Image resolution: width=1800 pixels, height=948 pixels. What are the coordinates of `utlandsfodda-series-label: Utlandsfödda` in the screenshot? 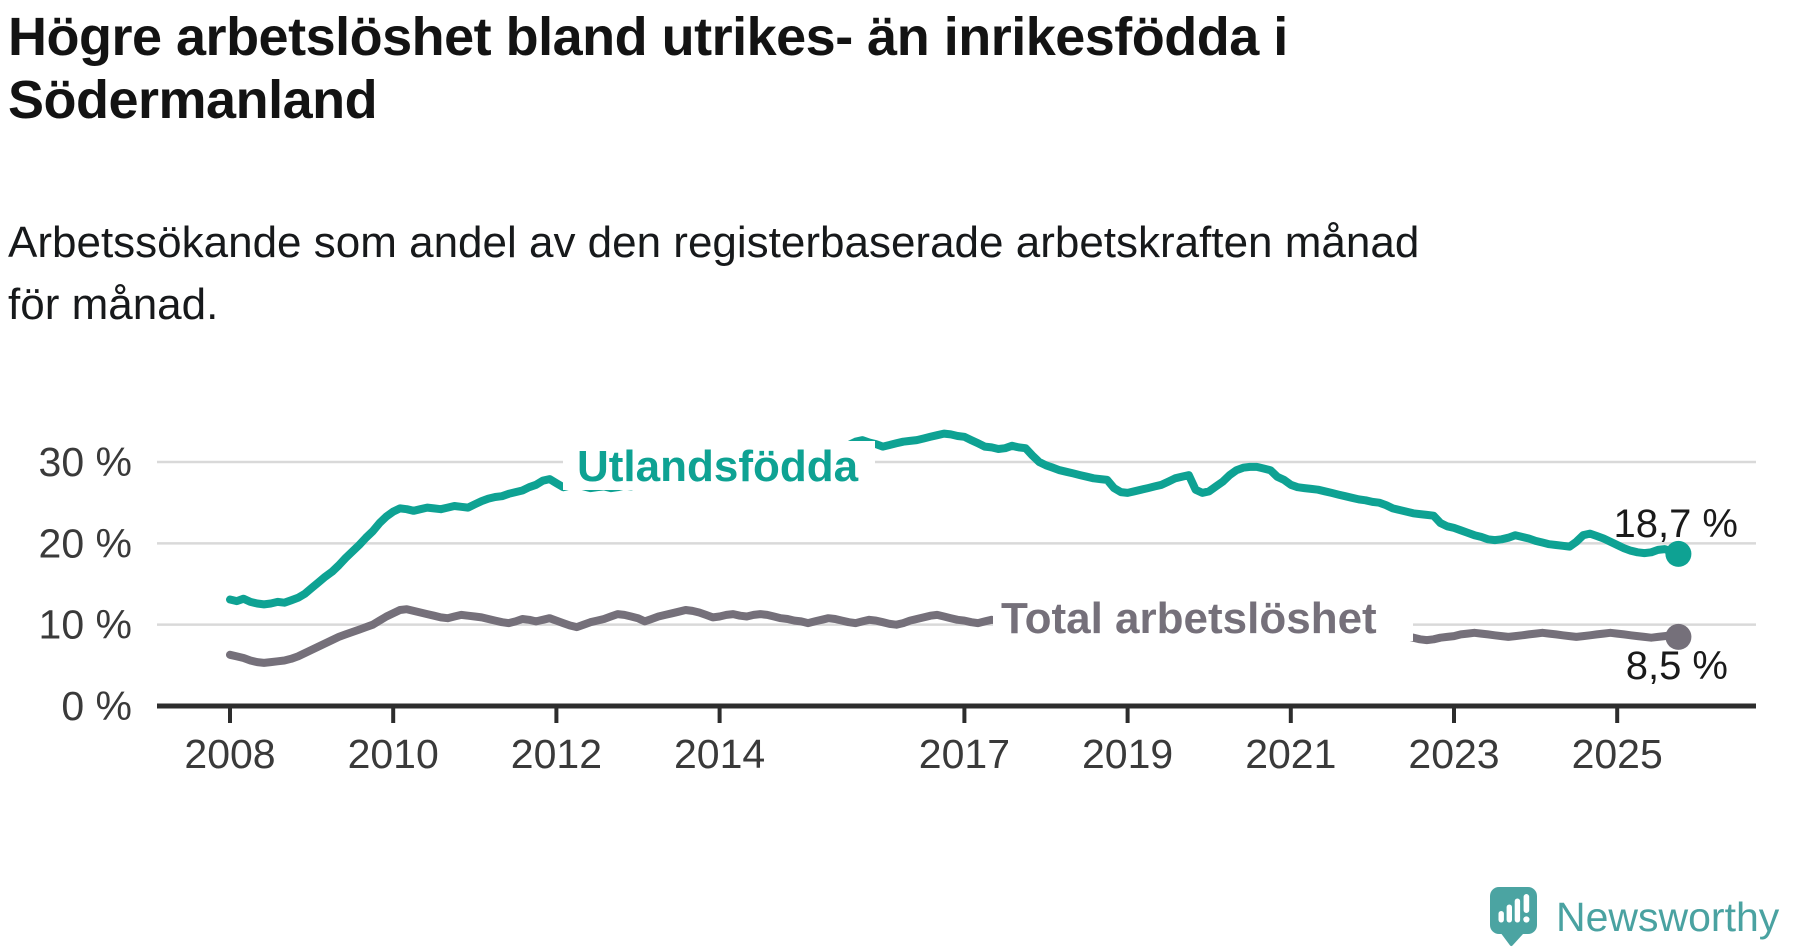 It's located at (718, 466).